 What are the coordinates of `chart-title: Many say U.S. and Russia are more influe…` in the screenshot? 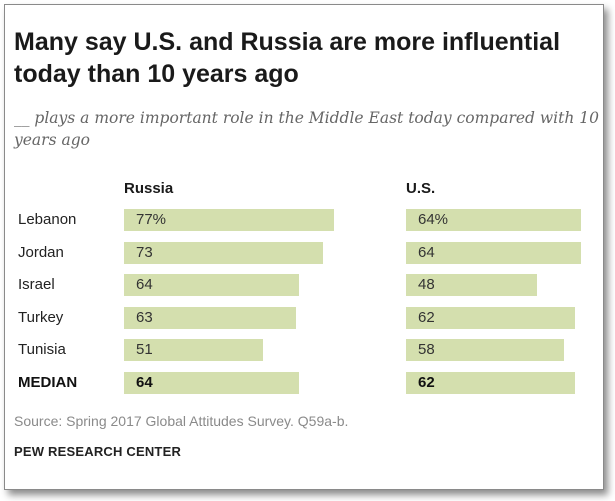 It's located at (287, 58).